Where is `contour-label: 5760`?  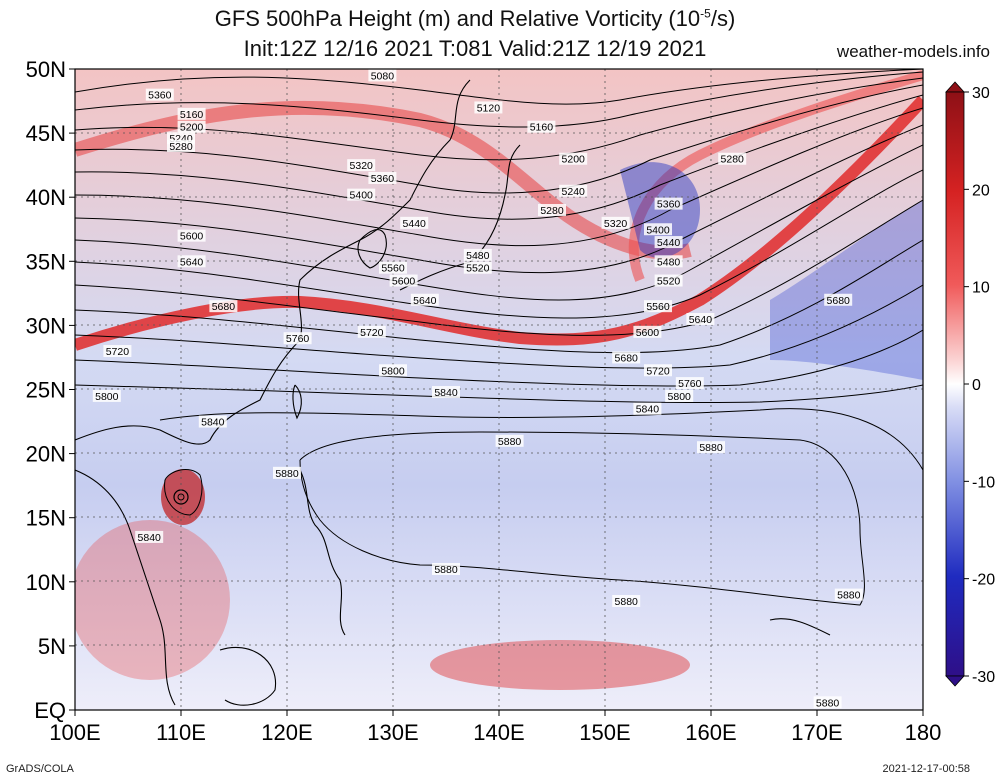 contour-label: 5760 is located at coordinates (690, 384).